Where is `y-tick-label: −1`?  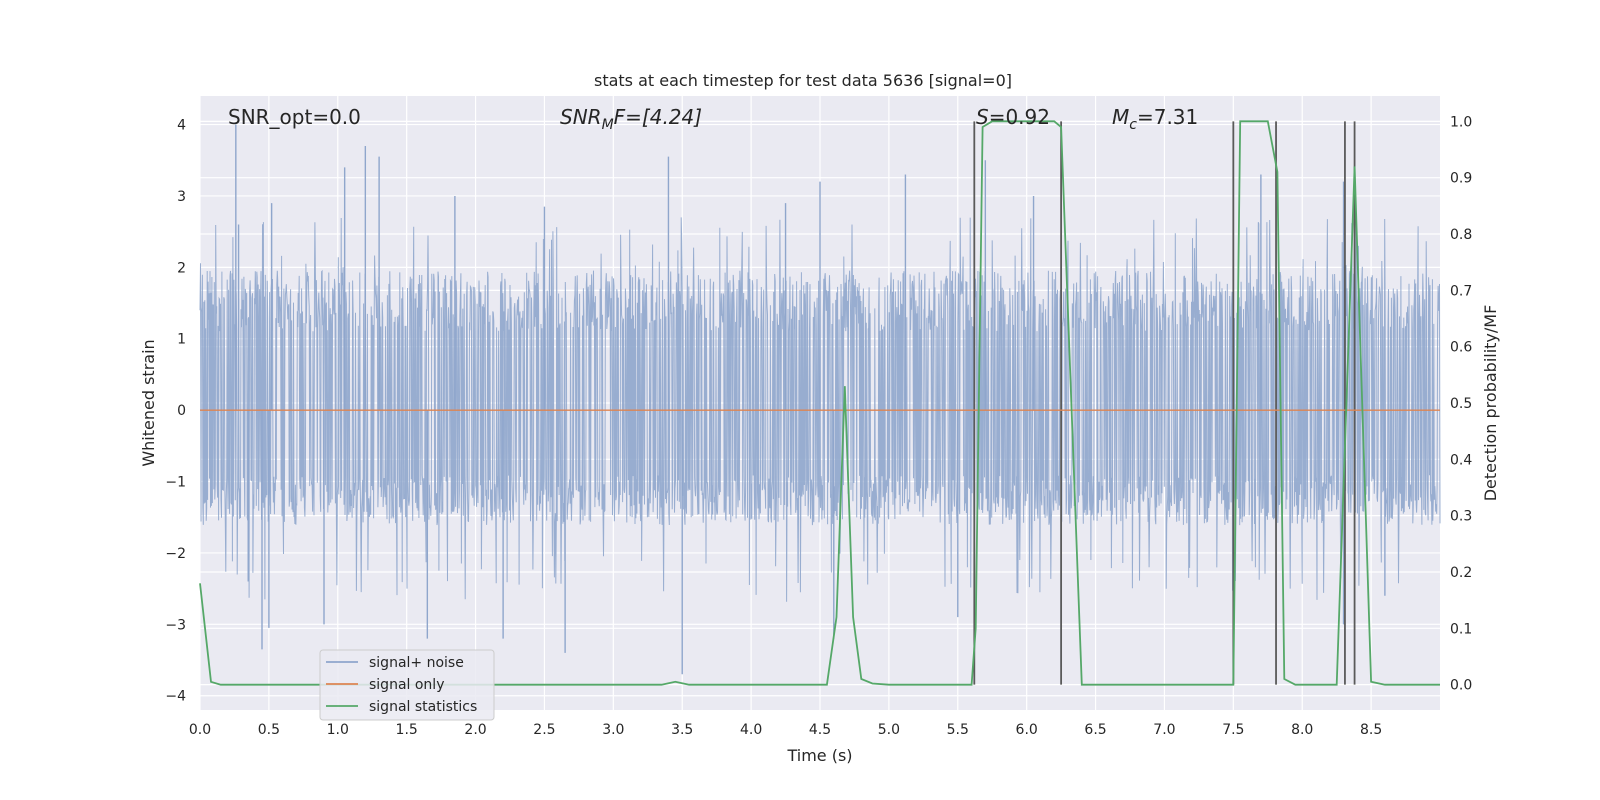
y-tick-label: −1 is located at coordinates (175, 483).